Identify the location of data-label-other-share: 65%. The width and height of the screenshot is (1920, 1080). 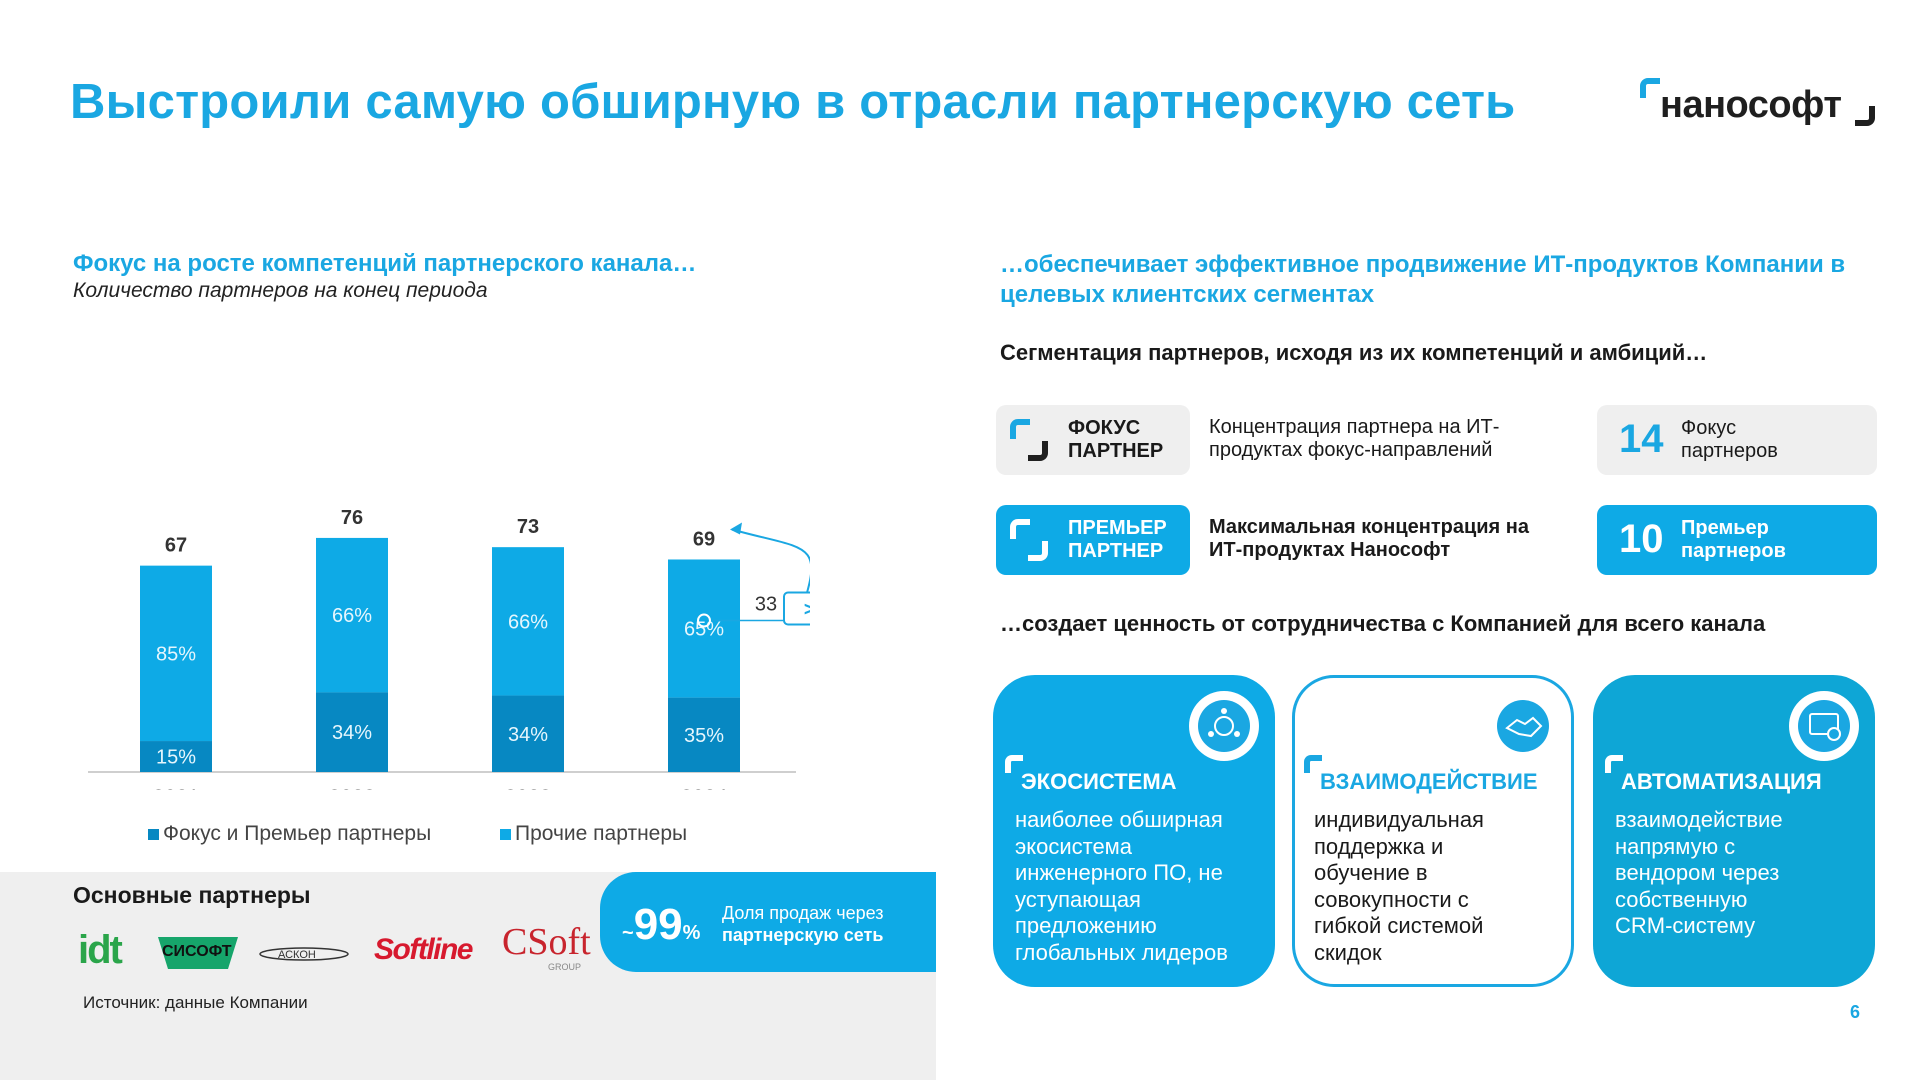
(704, 630).